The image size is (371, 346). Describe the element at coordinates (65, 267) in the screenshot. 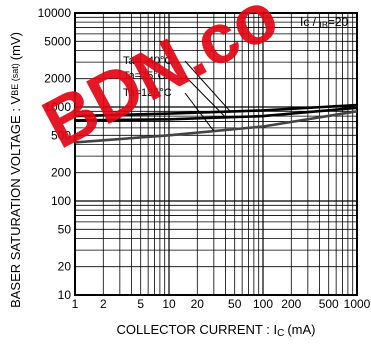

I see `y-tick-label: 20` at that location.